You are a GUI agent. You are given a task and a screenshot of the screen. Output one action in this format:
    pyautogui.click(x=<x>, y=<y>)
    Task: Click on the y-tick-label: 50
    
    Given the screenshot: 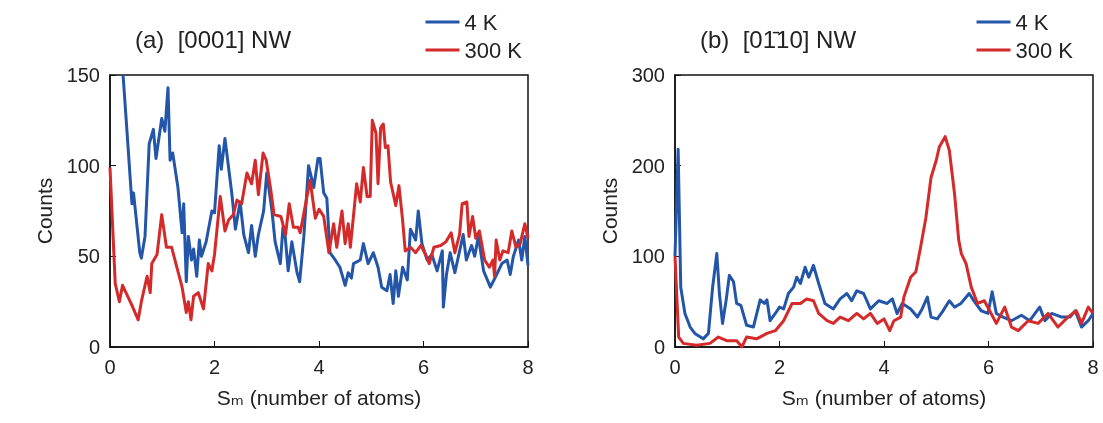 What is the action you would take?
    pyautogui.click(x=88, y=256)
    